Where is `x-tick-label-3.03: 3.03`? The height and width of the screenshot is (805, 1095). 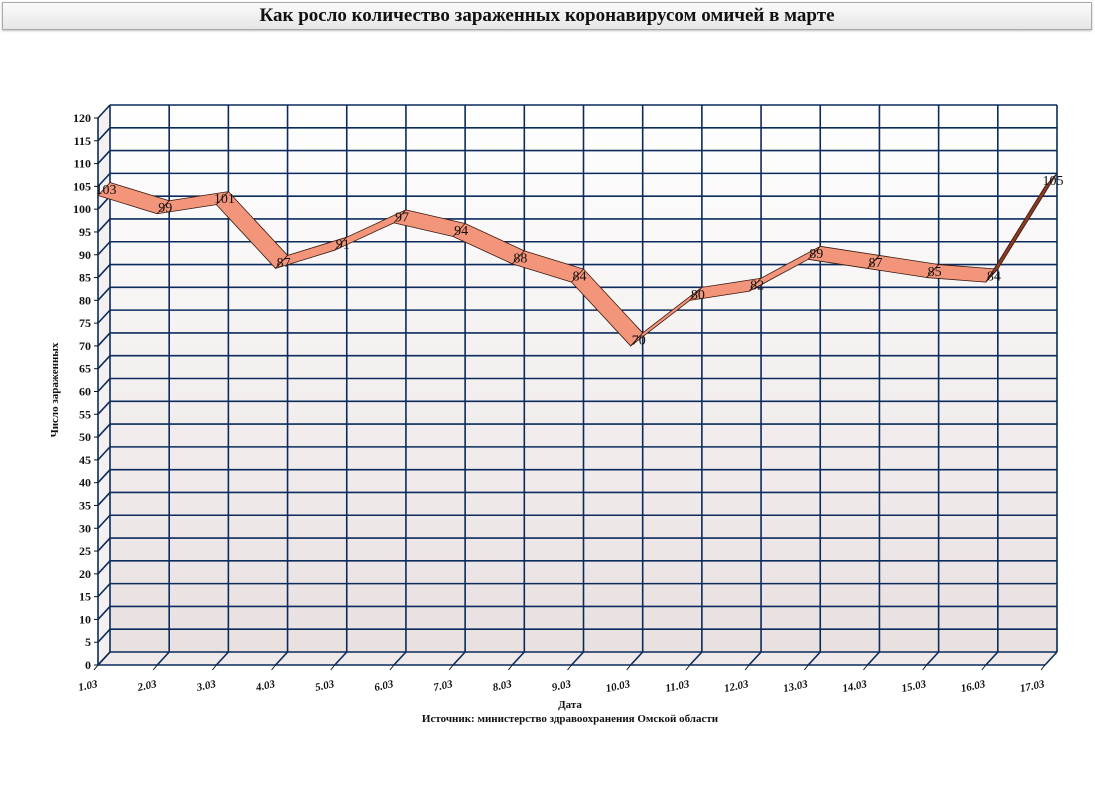
x-tick-label-3.03: 3.03 is located at coordinates (206, 686).